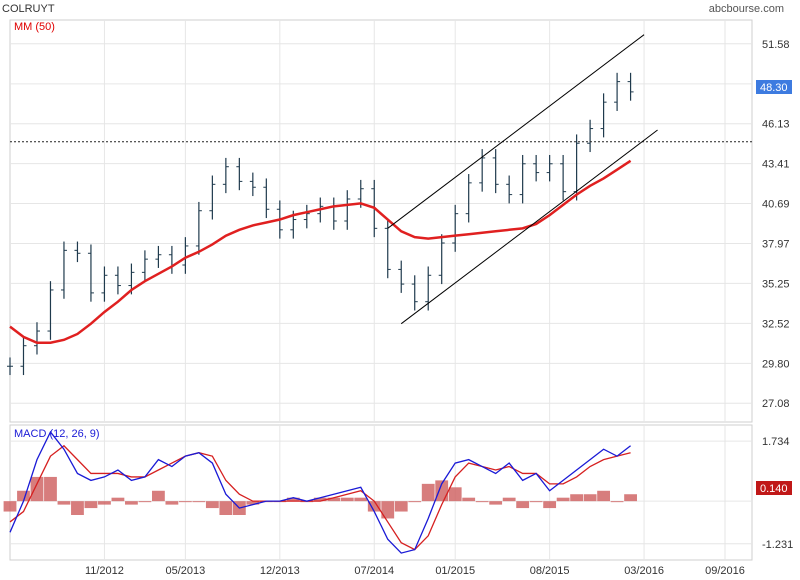  I want to click on x-tick-label: 12/2013, so click(280, 571).